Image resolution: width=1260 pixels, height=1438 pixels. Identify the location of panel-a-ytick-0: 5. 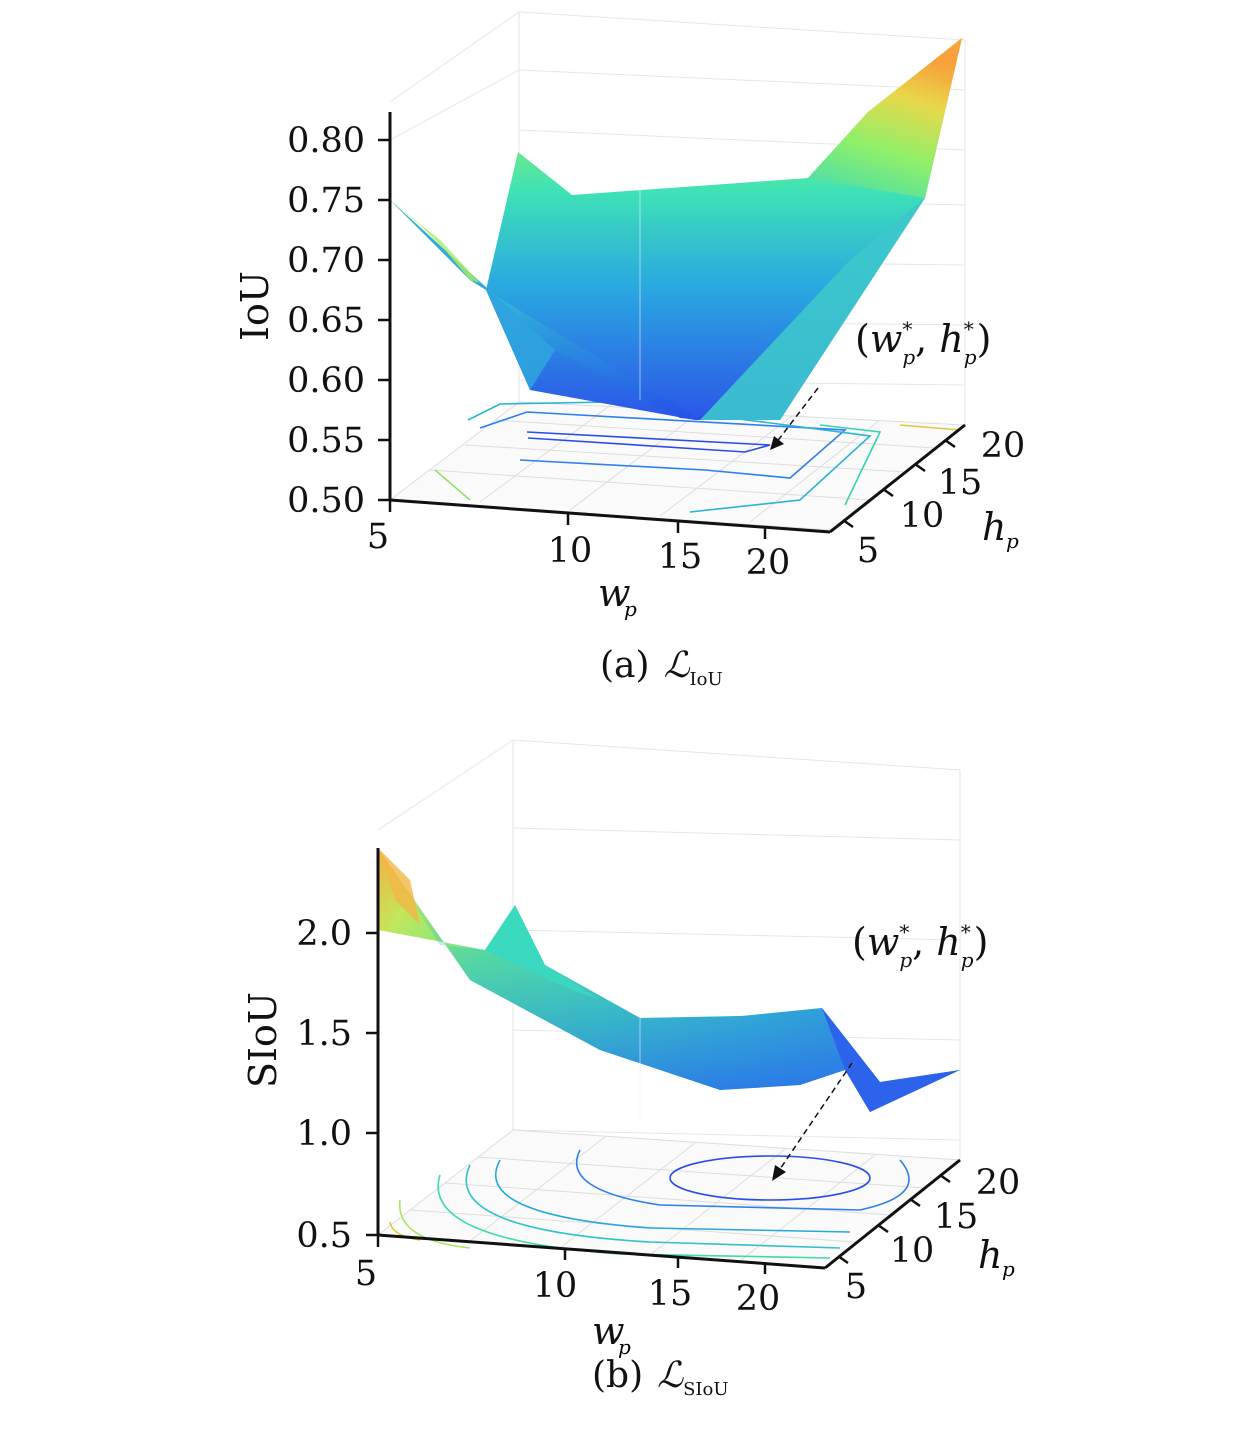
(868, 551).